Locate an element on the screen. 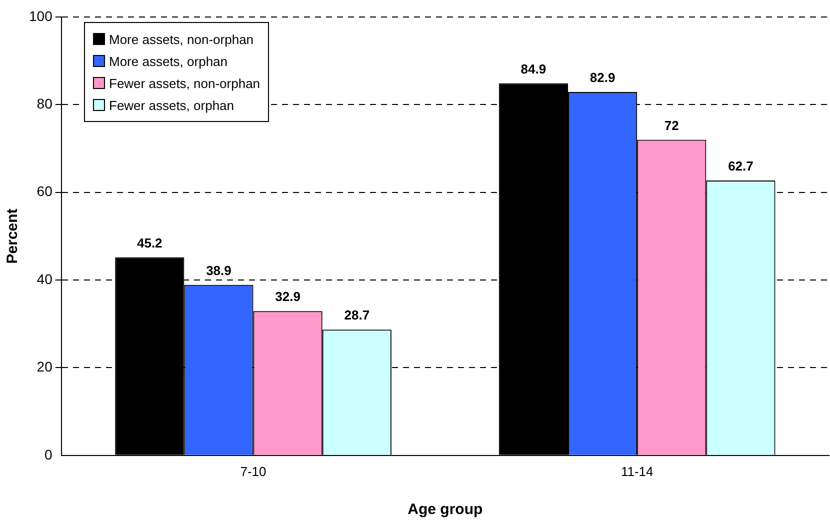  data-label: 72 is located at coordinates (671, 125).